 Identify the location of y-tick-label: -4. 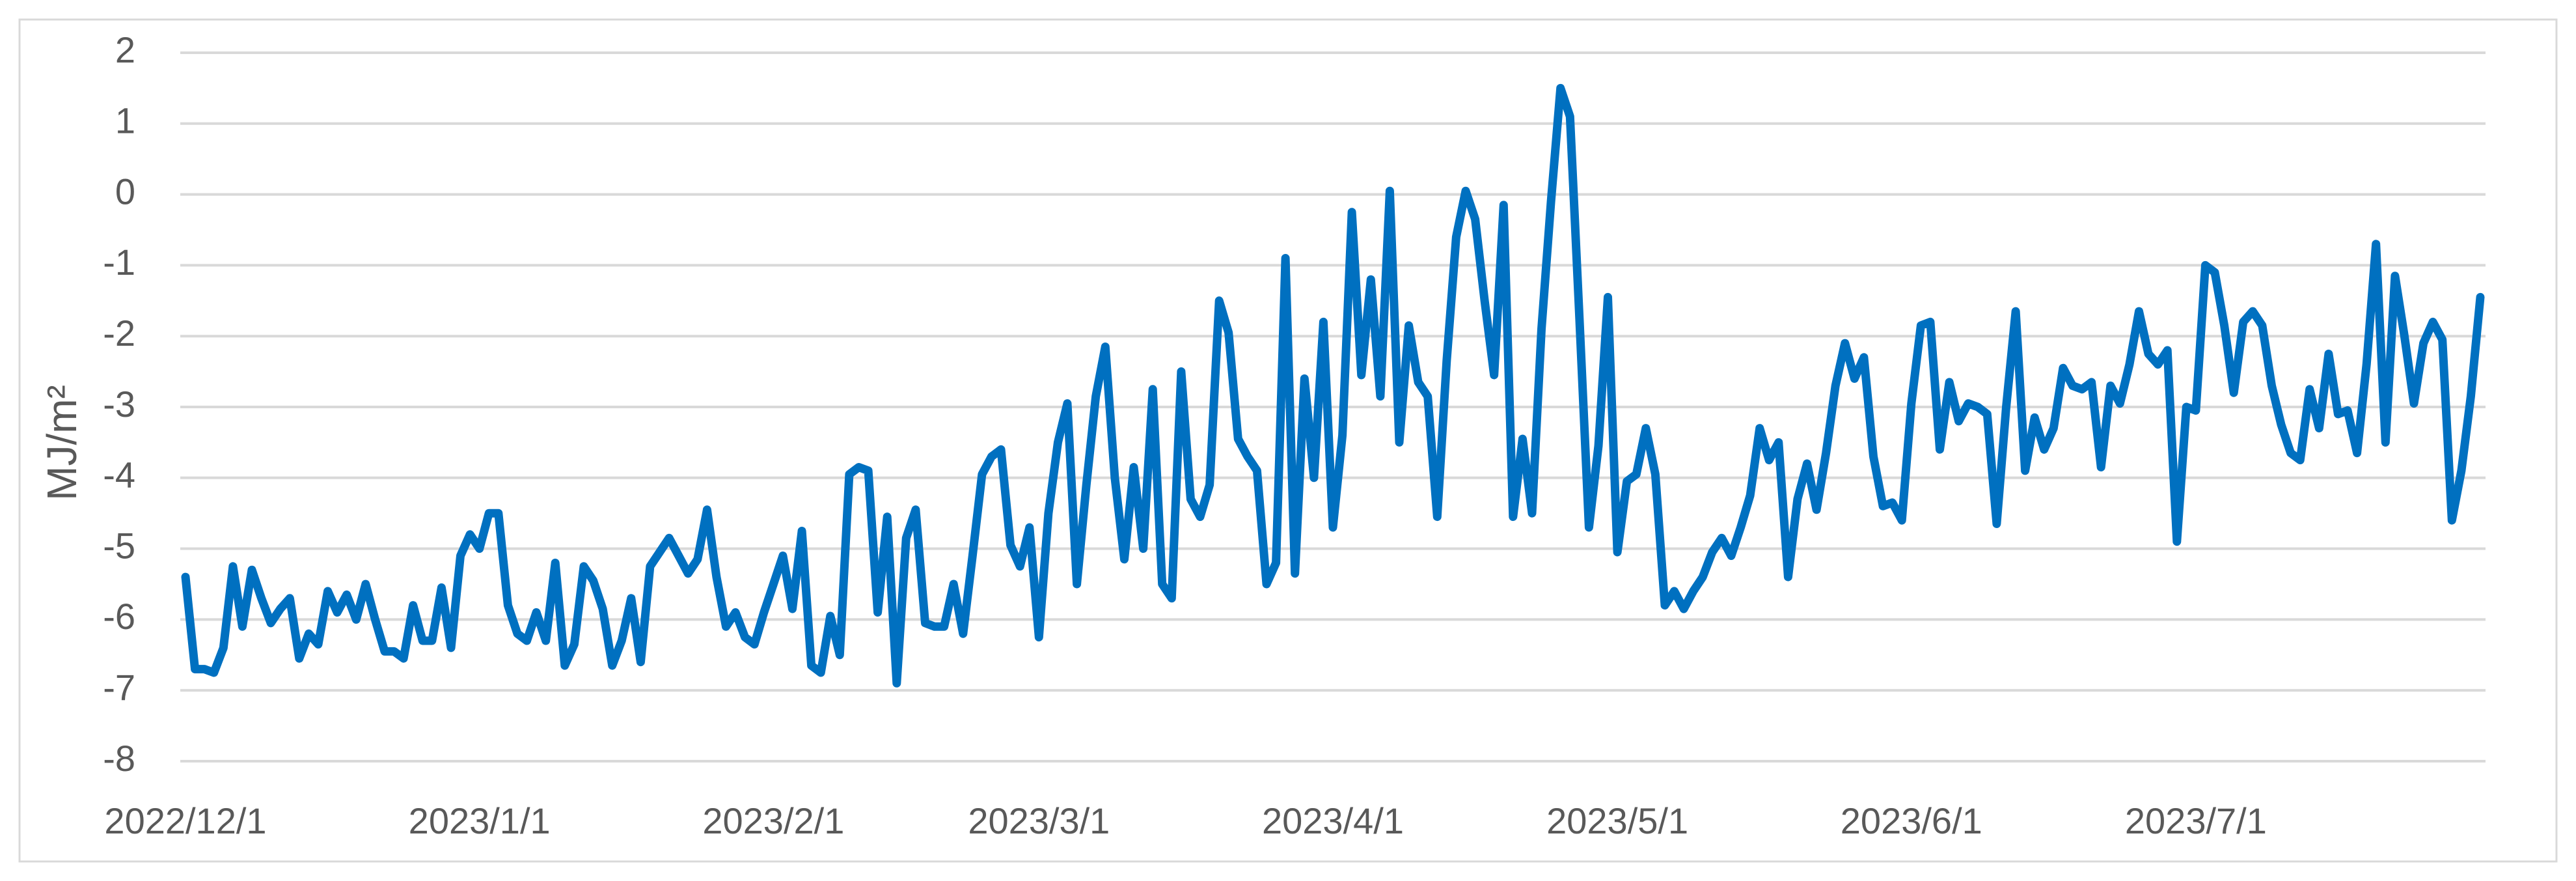
(119, 475).